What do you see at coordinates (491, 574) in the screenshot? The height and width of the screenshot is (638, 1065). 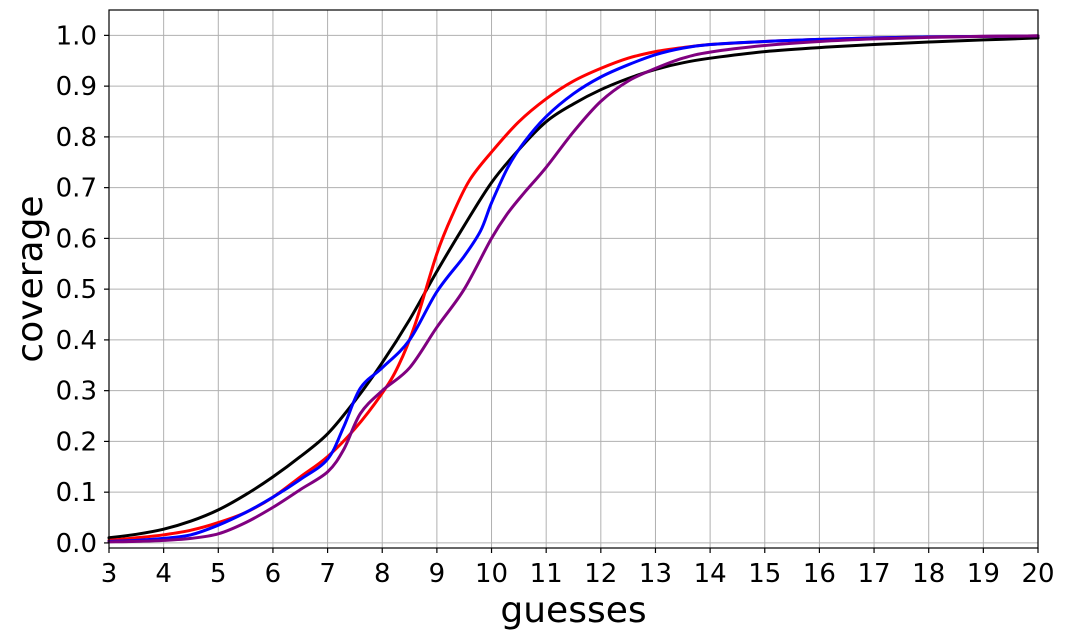 I see `x-tick-label: 10` at bounding box center [491, 574].